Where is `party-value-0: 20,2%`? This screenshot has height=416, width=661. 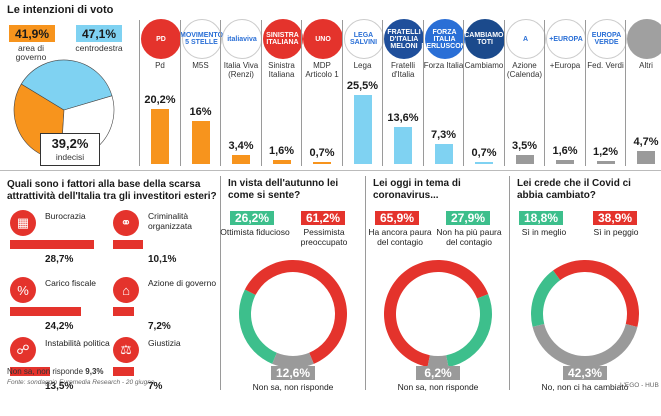 party-value-0: 20,2% is located at coordinates (160, 100).